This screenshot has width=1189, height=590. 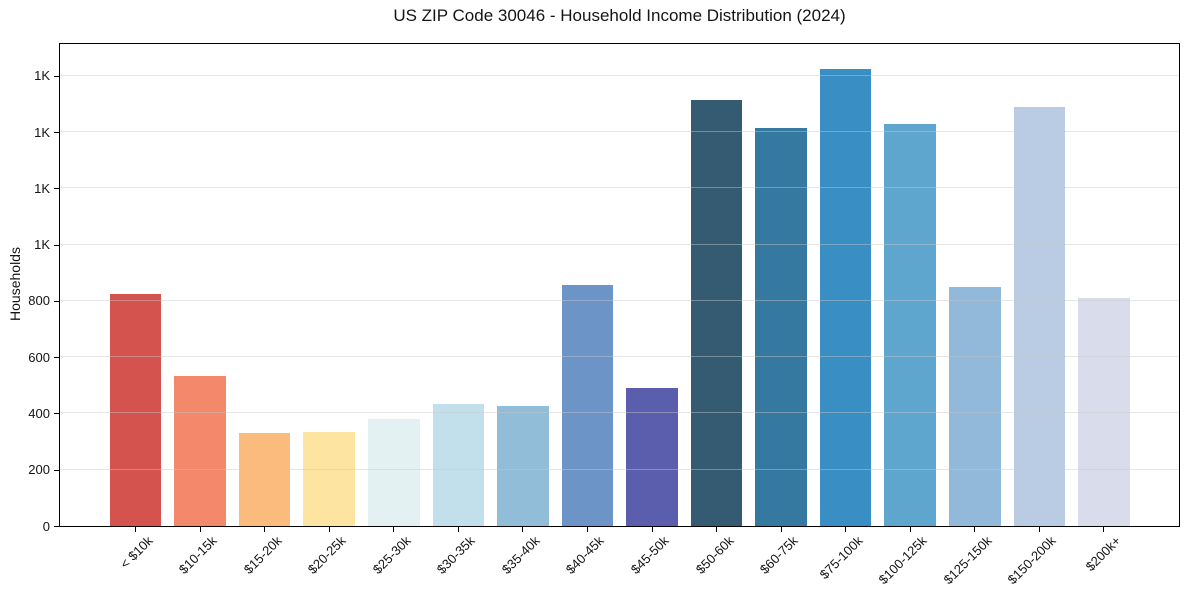 I want to click on x-tick-label: < $10k, so click(x=136, y=552).